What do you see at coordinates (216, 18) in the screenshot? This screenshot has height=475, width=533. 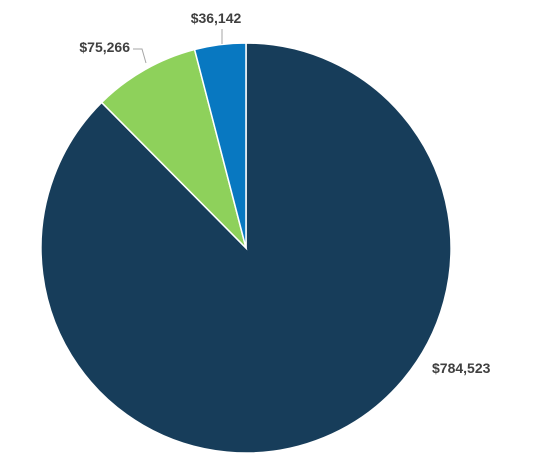 I see `data-label-3: $36,142` at bounding box center [216, 18].